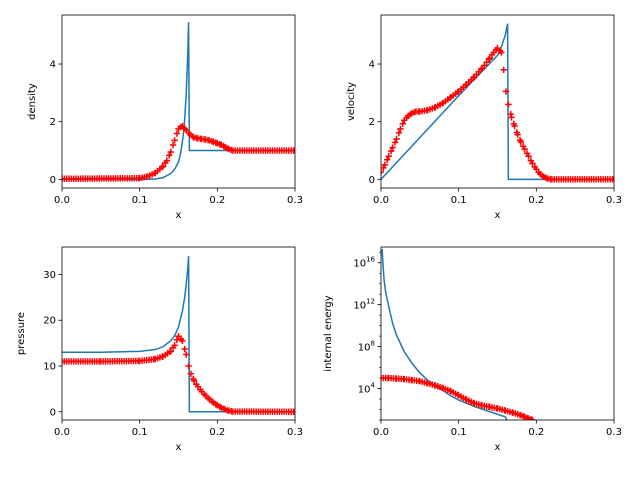  I want to click on y-axis-label: density, so click(32, 101).